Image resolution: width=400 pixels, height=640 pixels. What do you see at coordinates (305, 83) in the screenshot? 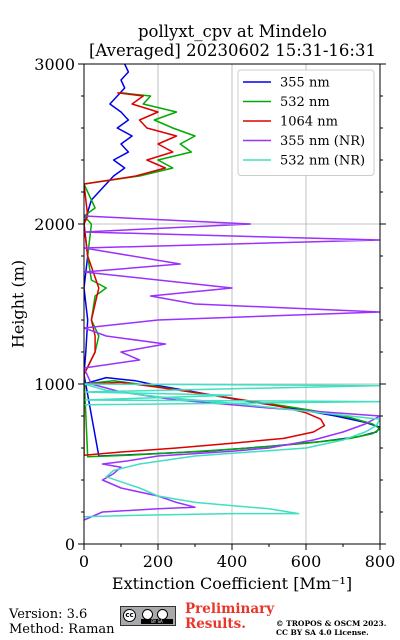
I see `legend-label: 355 nm` at bounding box center [305, 83].